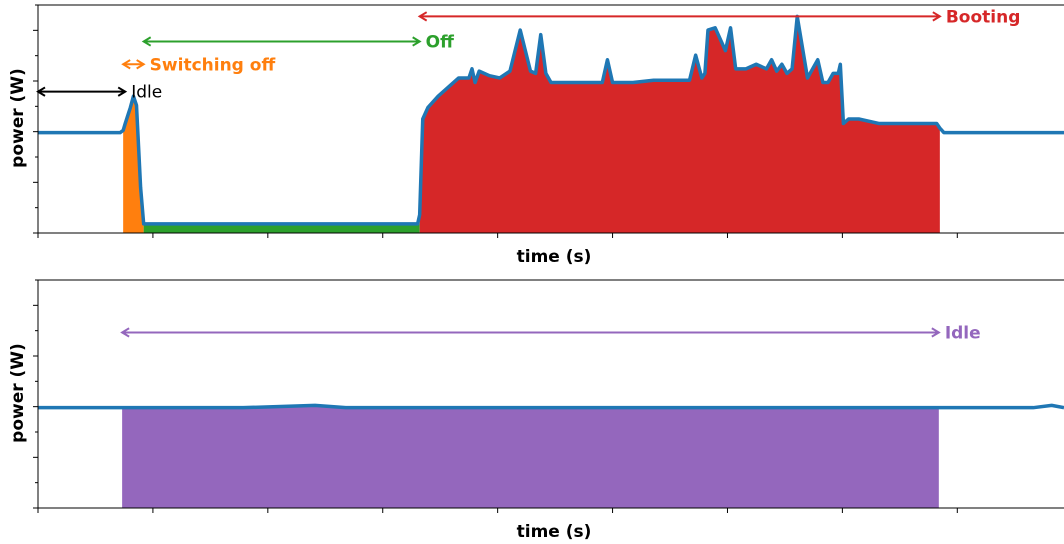 This screenshot has height=544, width=1064. I want to click on annotation-label: Off, so click(440, 42).